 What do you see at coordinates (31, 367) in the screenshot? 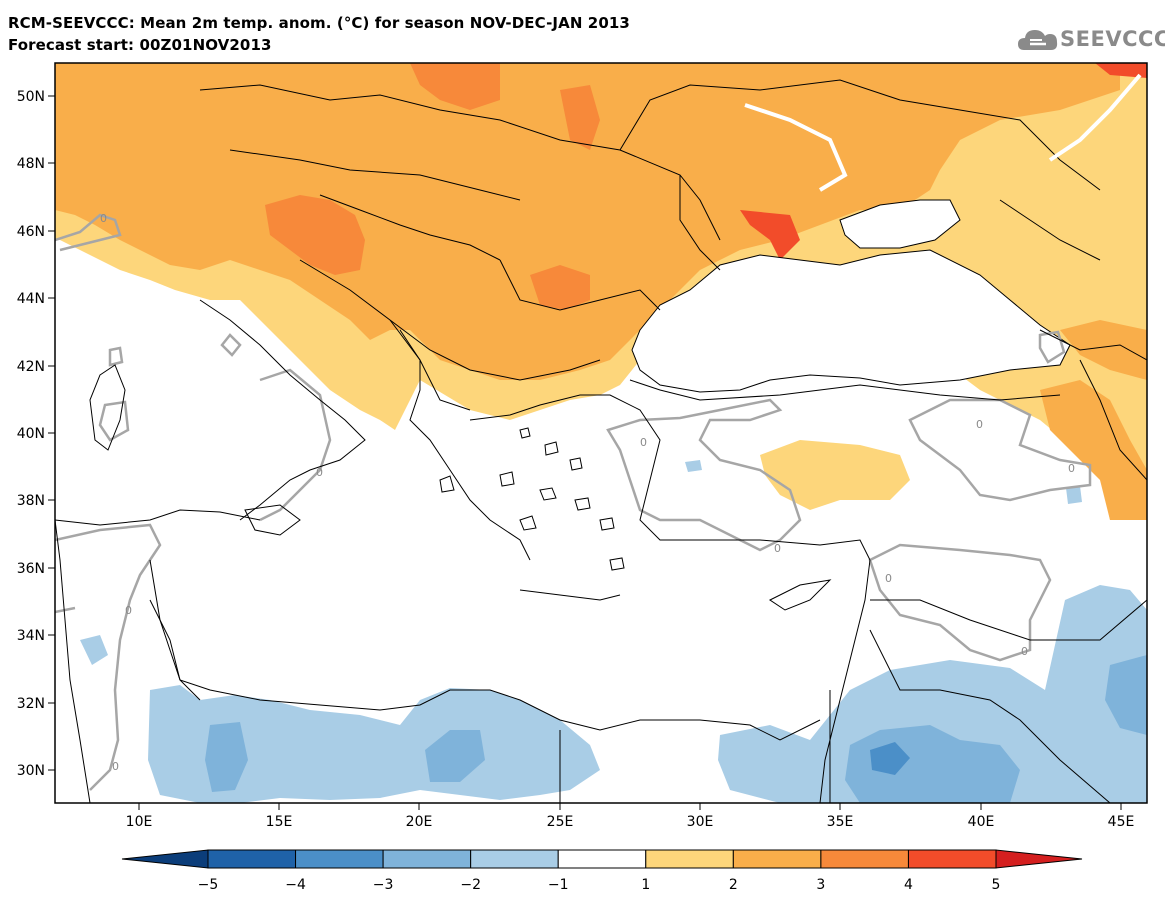
I see `lat-label: 42N` at bounding box center [31, 367].